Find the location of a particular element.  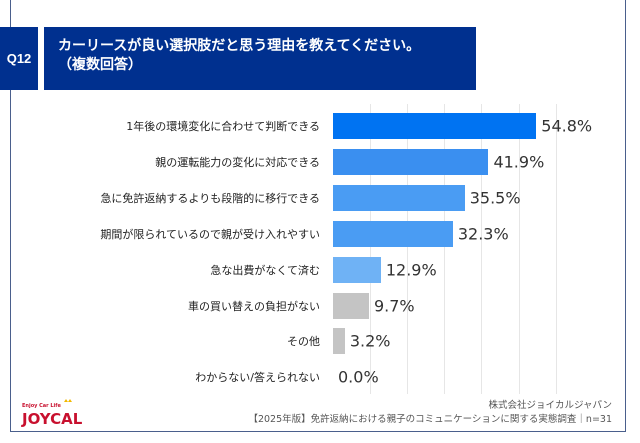

svg-text: JOYCAL is located at coordinates (52, 419).